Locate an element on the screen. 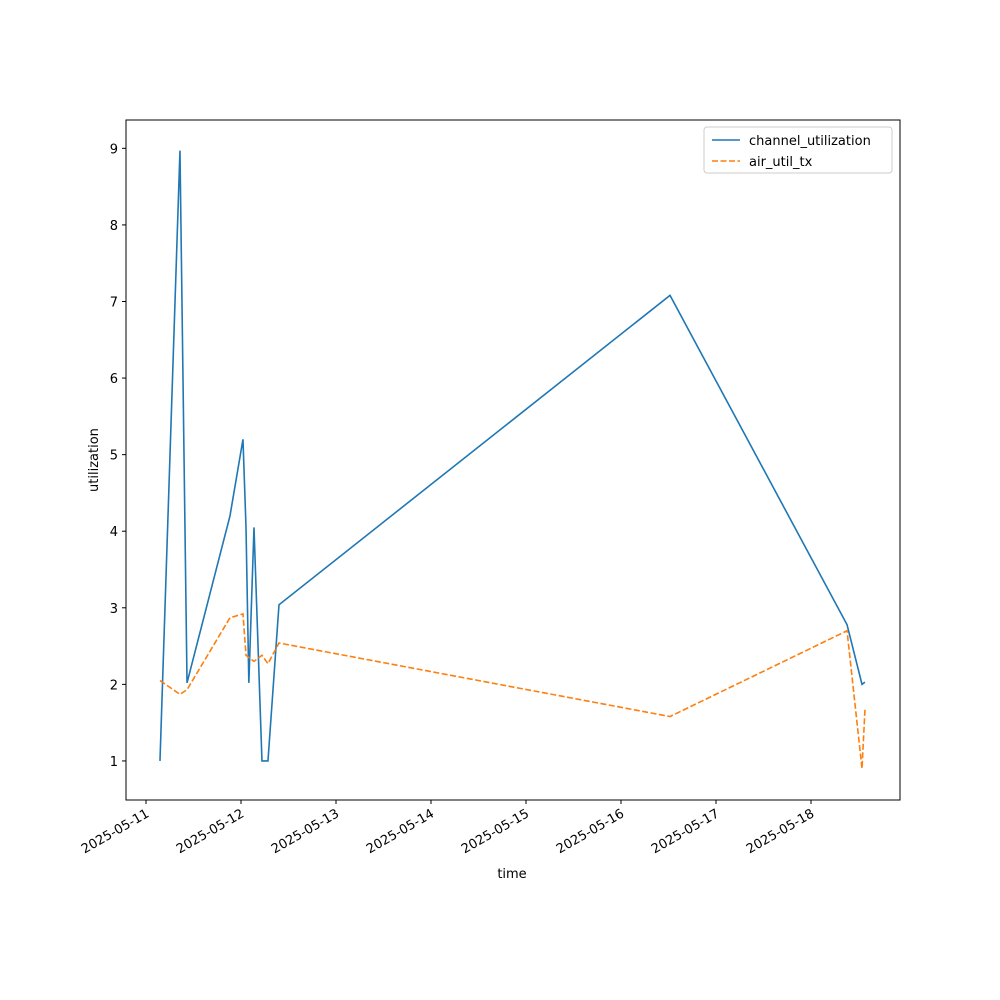  x-tick-label: 2025-05-11 is located at coordinates (115, 831).